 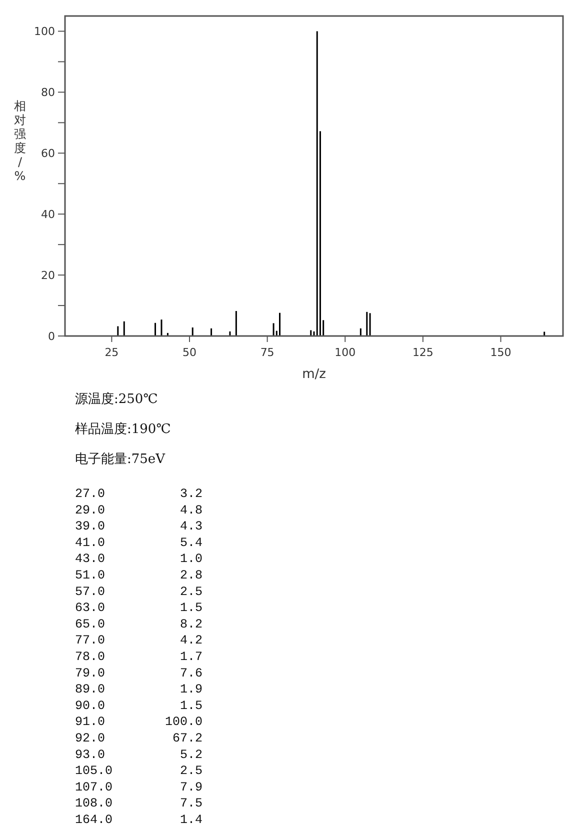 What do you see at coordinates (189, 352) in the screenshot?
I see `x-tick-label: 50` at bounding box center [189, 352].